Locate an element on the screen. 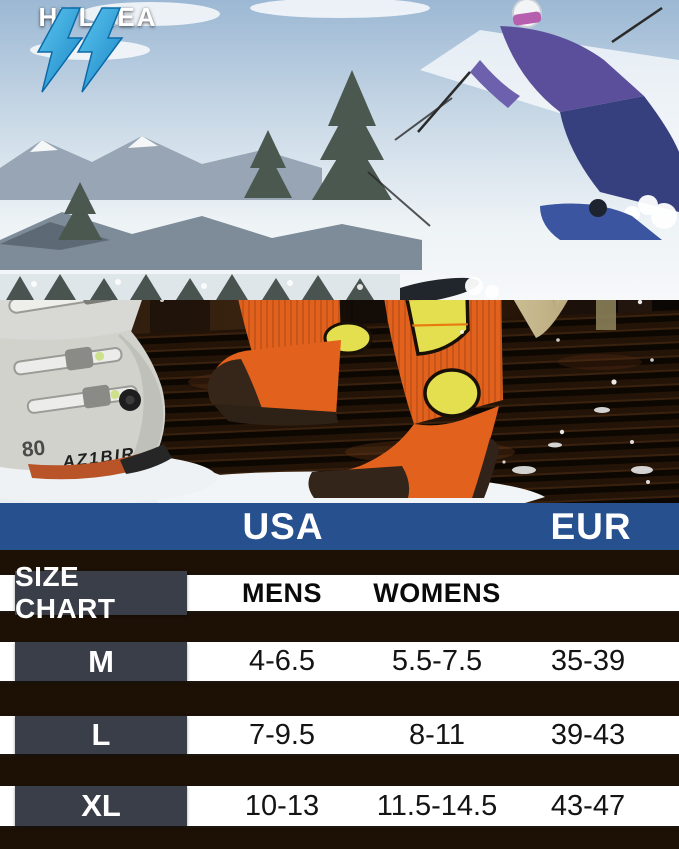 This screenshot has width=679, height=849. xl-eur-value: 43-47 is located at coordinates (588, 806).